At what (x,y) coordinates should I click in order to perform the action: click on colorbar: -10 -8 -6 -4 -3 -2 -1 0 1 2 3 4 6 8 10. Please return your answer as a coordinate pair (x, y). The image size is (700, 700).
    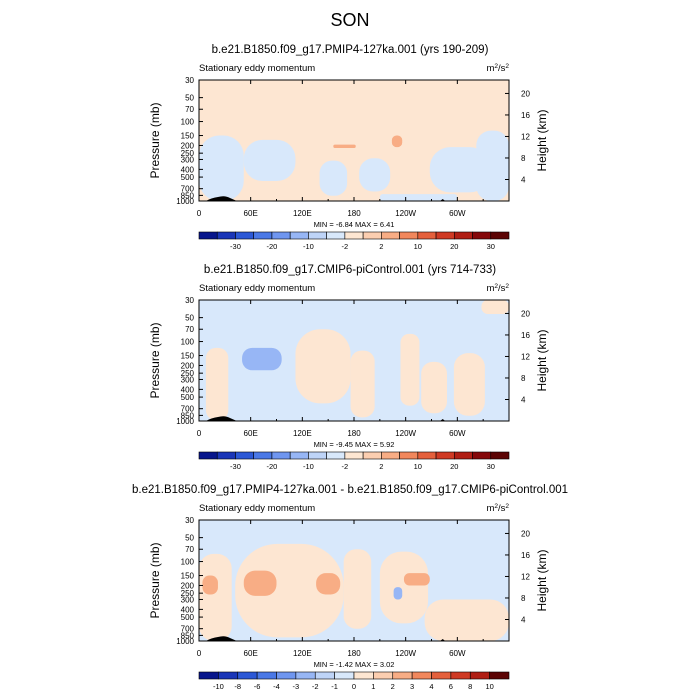
    Looking at the image, I should click on (354, 681).